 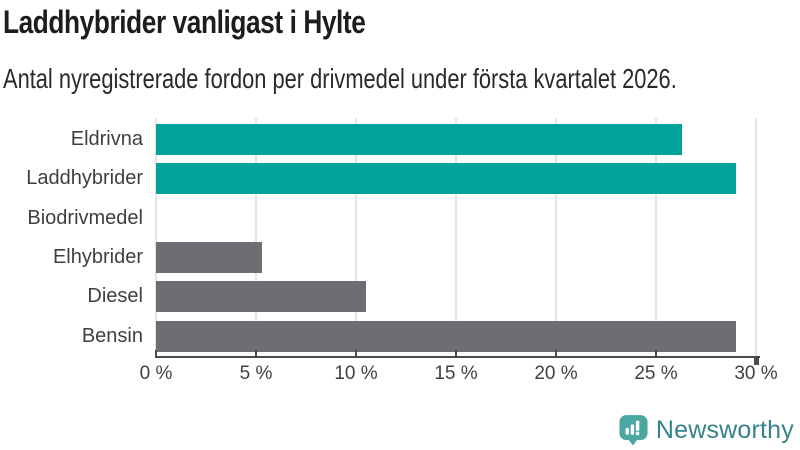 I want to click on x-tick-label: 25 %, so click(x=656, y=373).